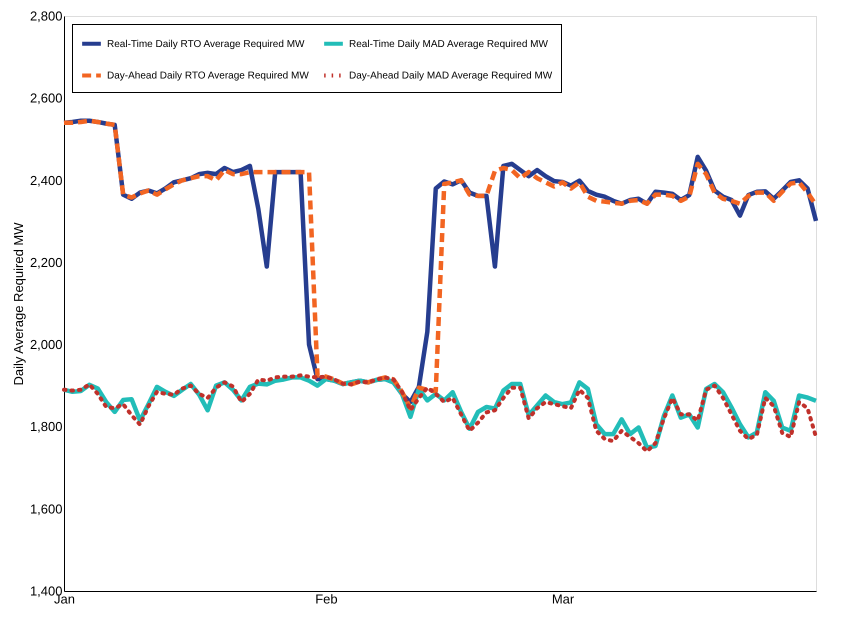 Image resolution: width=848 pixels, height=621 pixels. I want to click on y-tick-label: 1,600, so click(46, 508).